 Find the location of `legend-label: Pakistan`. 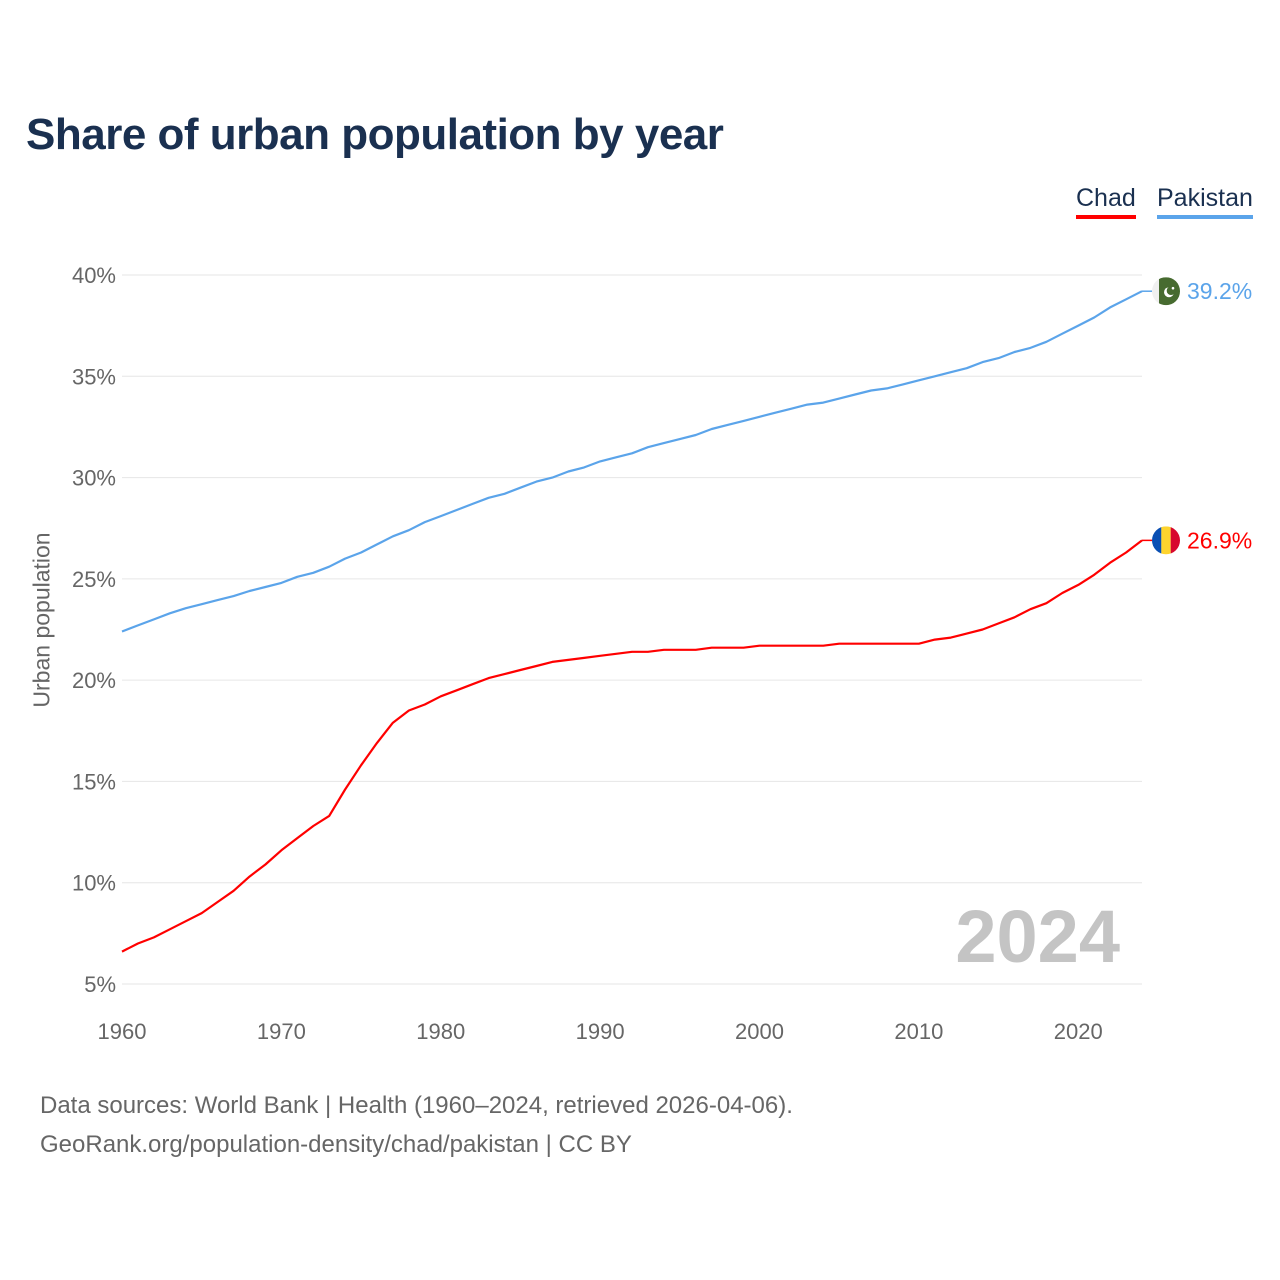

legend-label: Pakistan is located at coordinates (1205, 198).